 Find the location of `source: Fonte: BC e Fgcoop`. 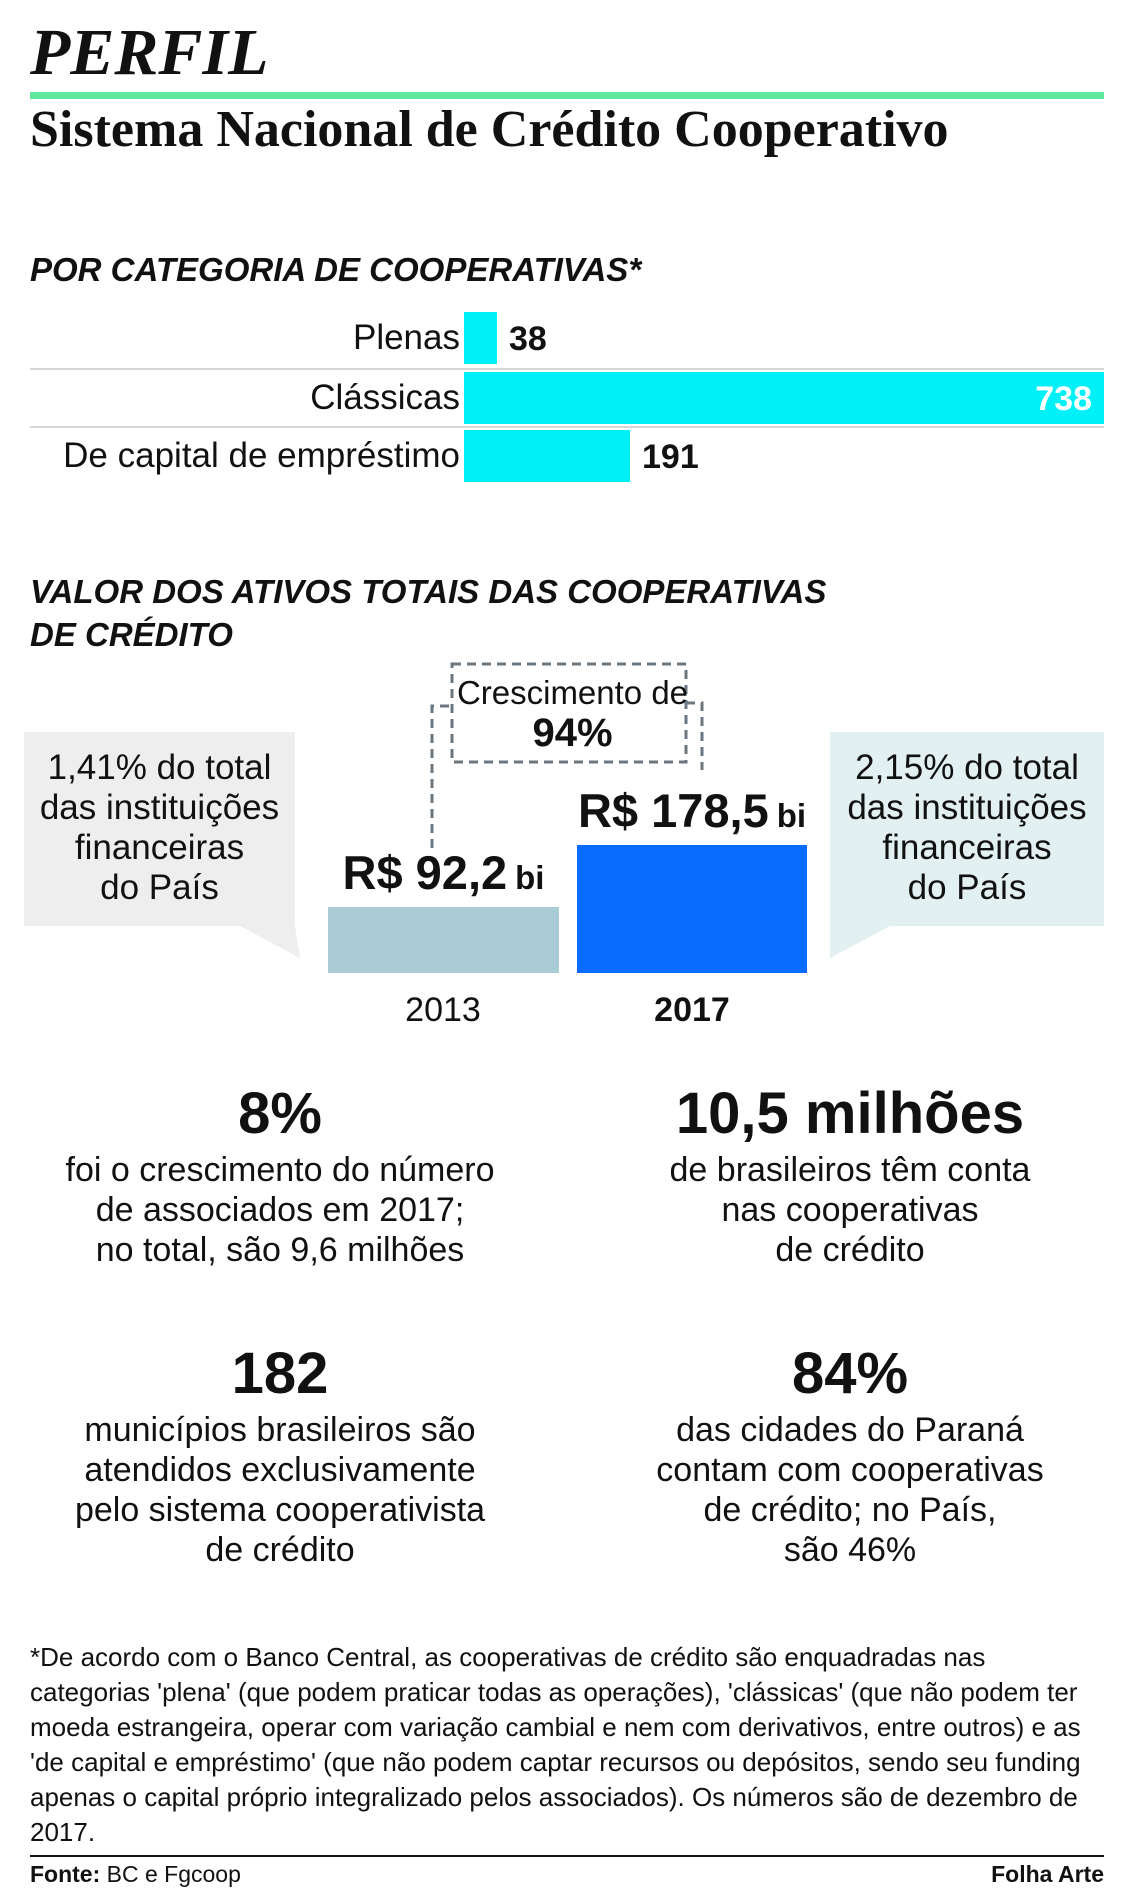

source: Fonte: BC e Fgcoop is located at coordinates (135, 1874).